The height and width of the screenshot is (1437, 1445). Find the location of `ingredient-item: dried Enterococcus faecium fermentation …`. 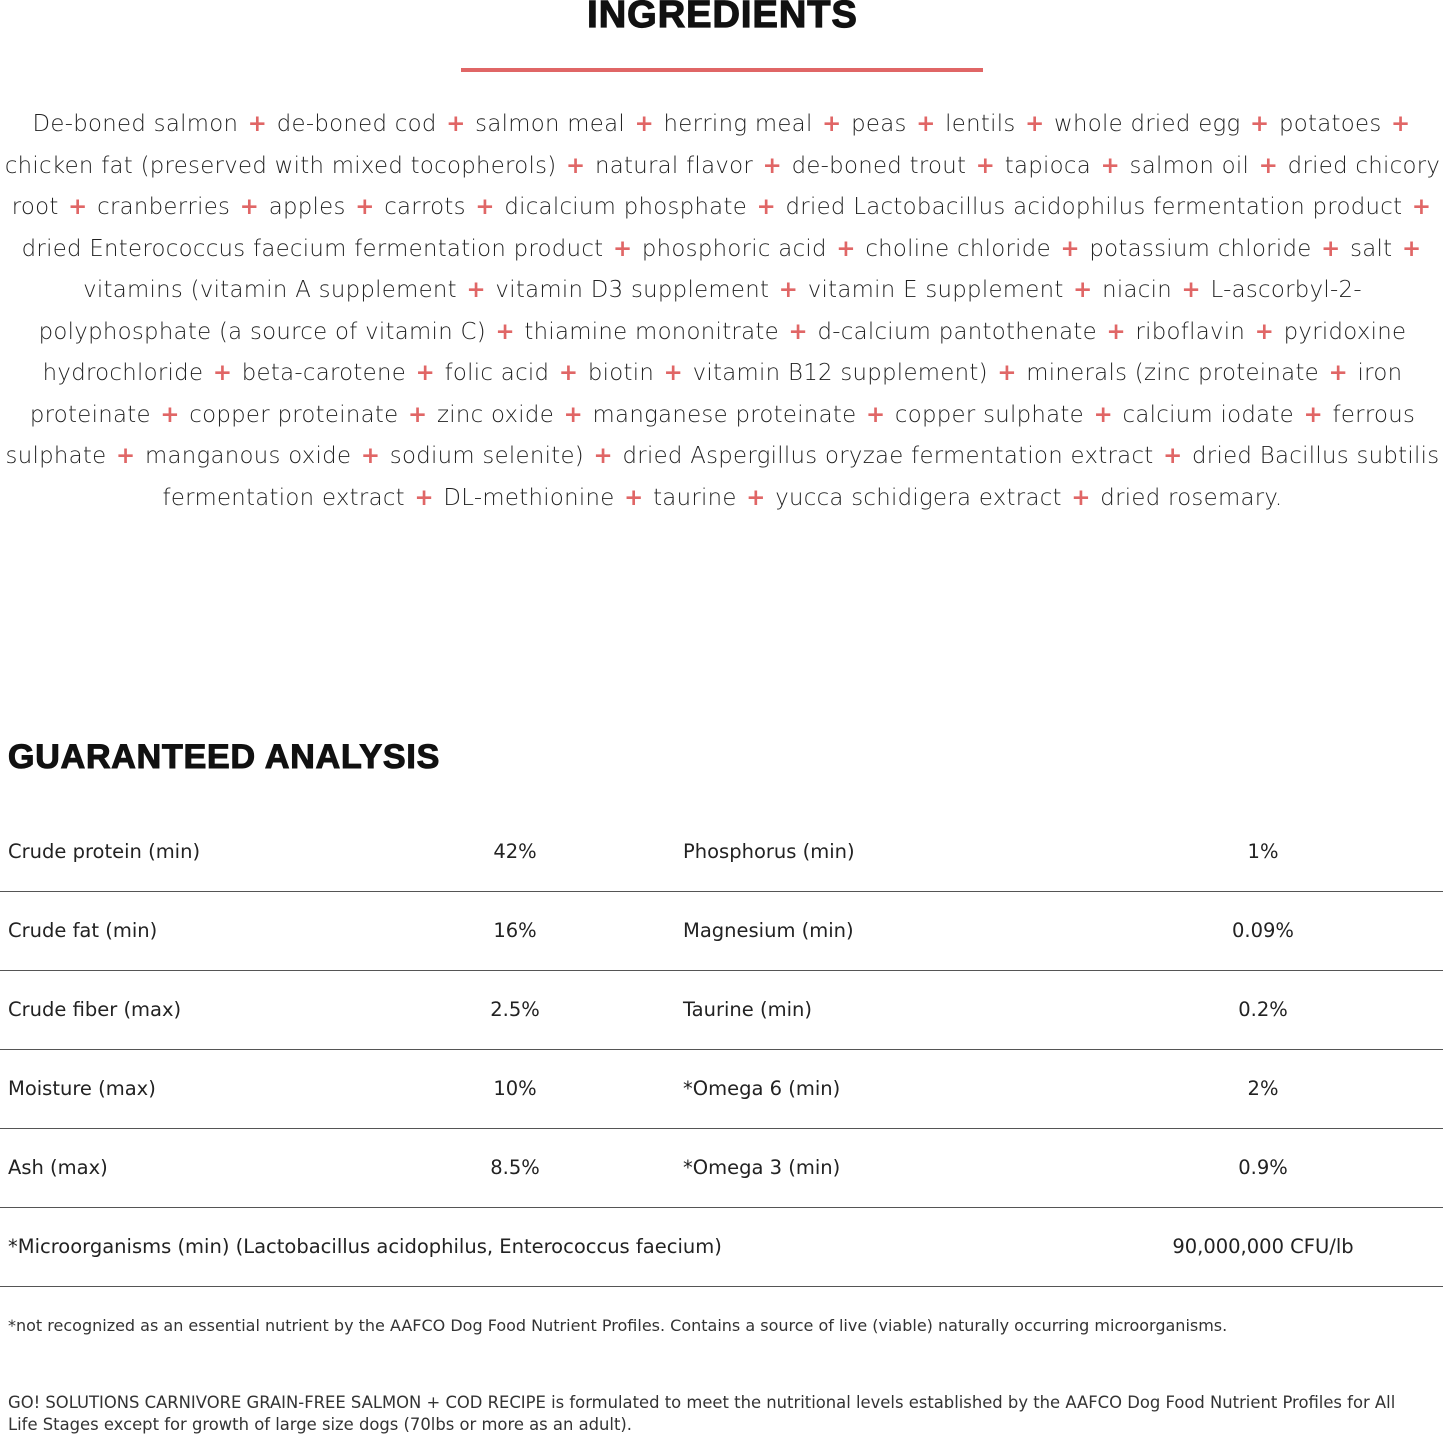

ingredient-item: dried Enterococcus faecium fermentation … is located at coordinates (312, 248).